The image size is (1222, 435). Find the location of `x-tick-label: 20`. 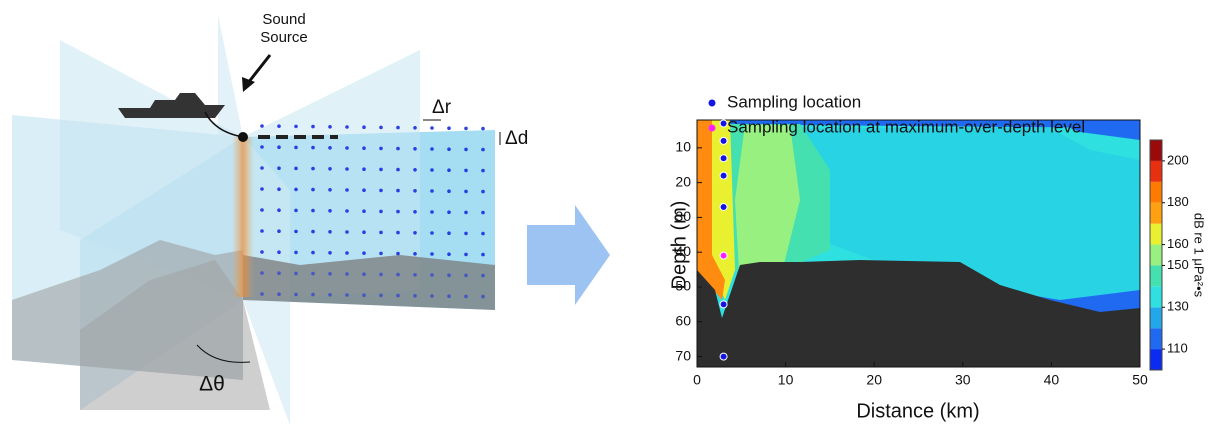

x-tick-label: 20 is located at coordinates (874, 380).